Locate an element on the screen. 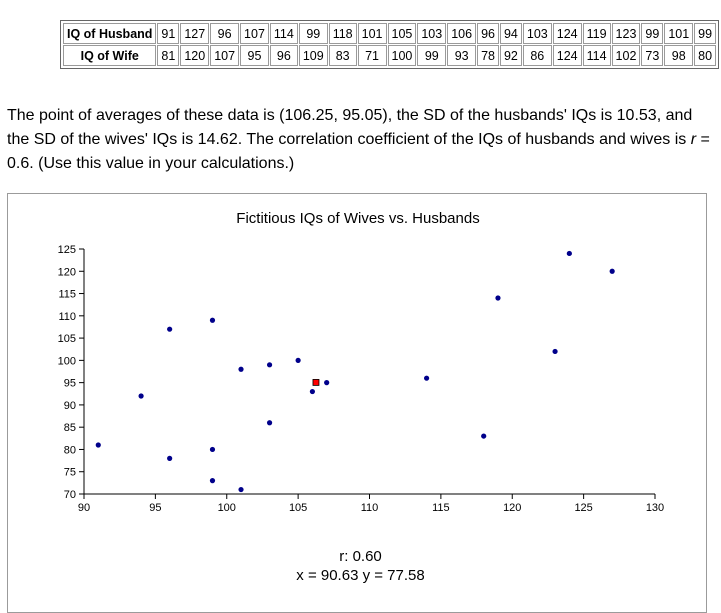 This screenshot has width=721, height=613. x-tick-label: 115 is located at coordinates (441, 508).